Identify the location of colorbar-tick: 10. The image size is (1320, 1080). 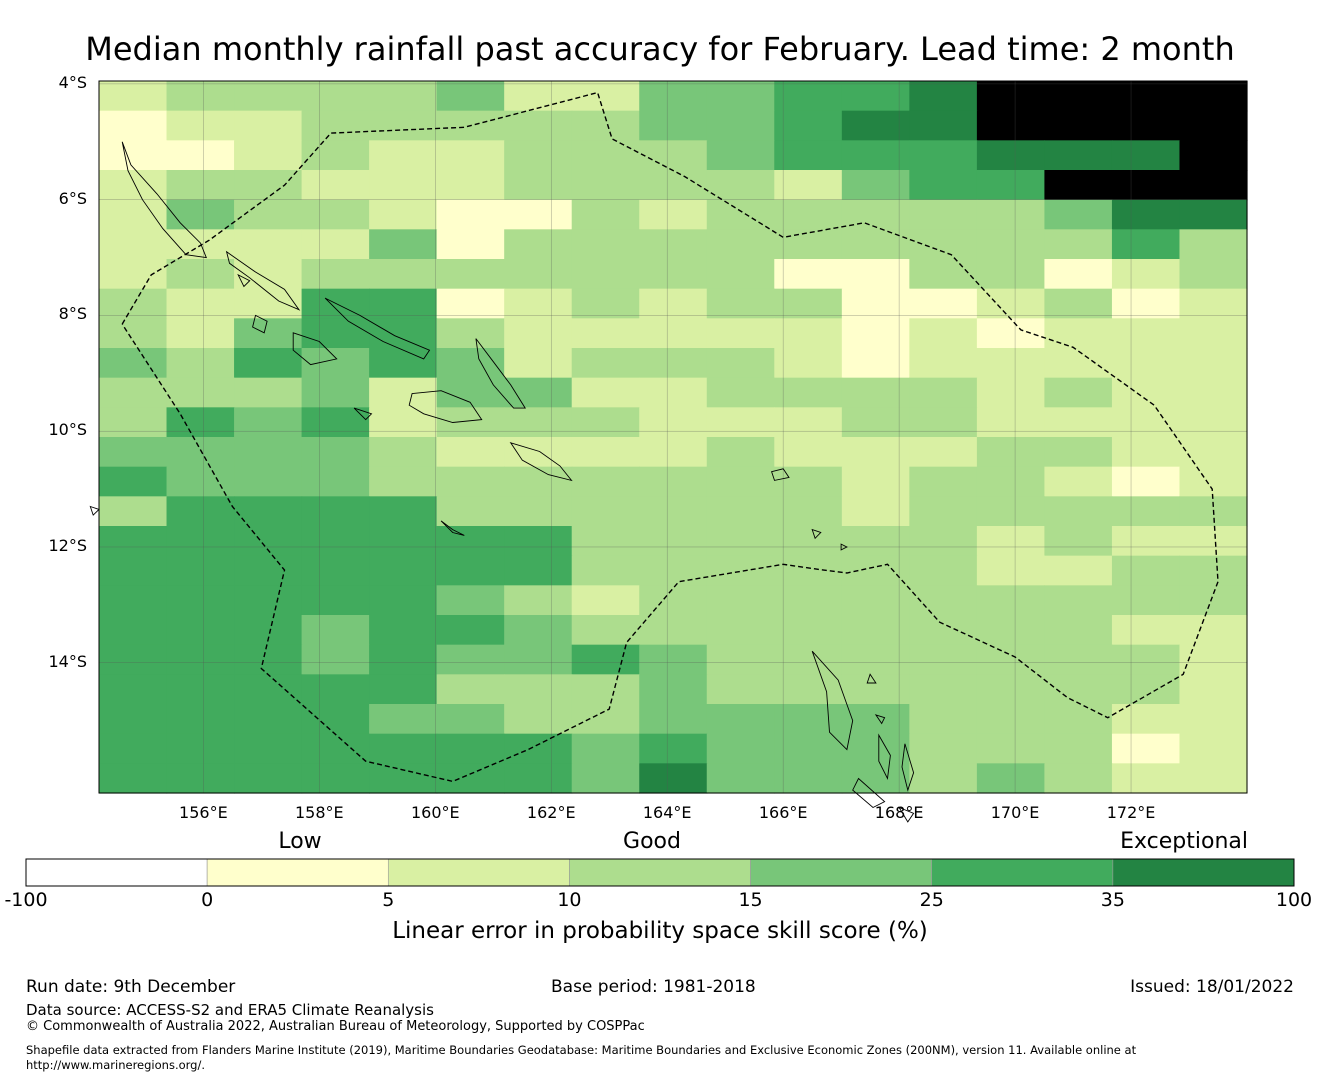
(569, 900).